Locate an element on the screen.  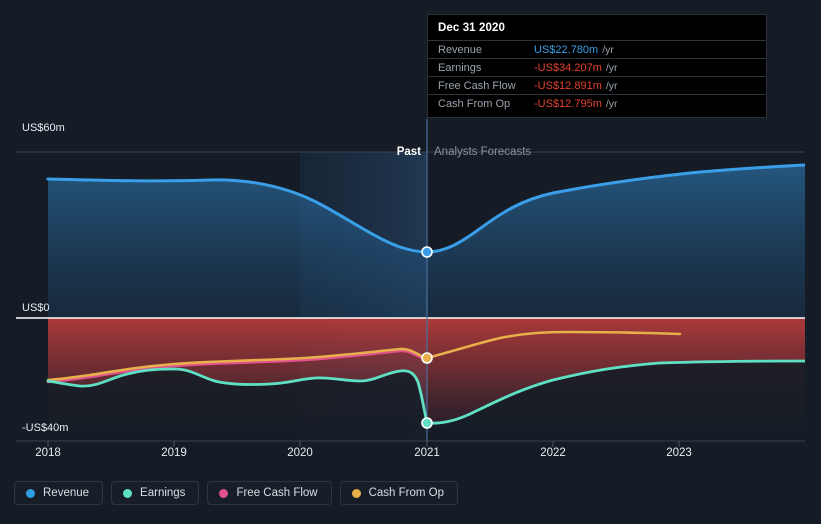
x-axis-tick-2021: 2021 is located at coordinates (427, 453).